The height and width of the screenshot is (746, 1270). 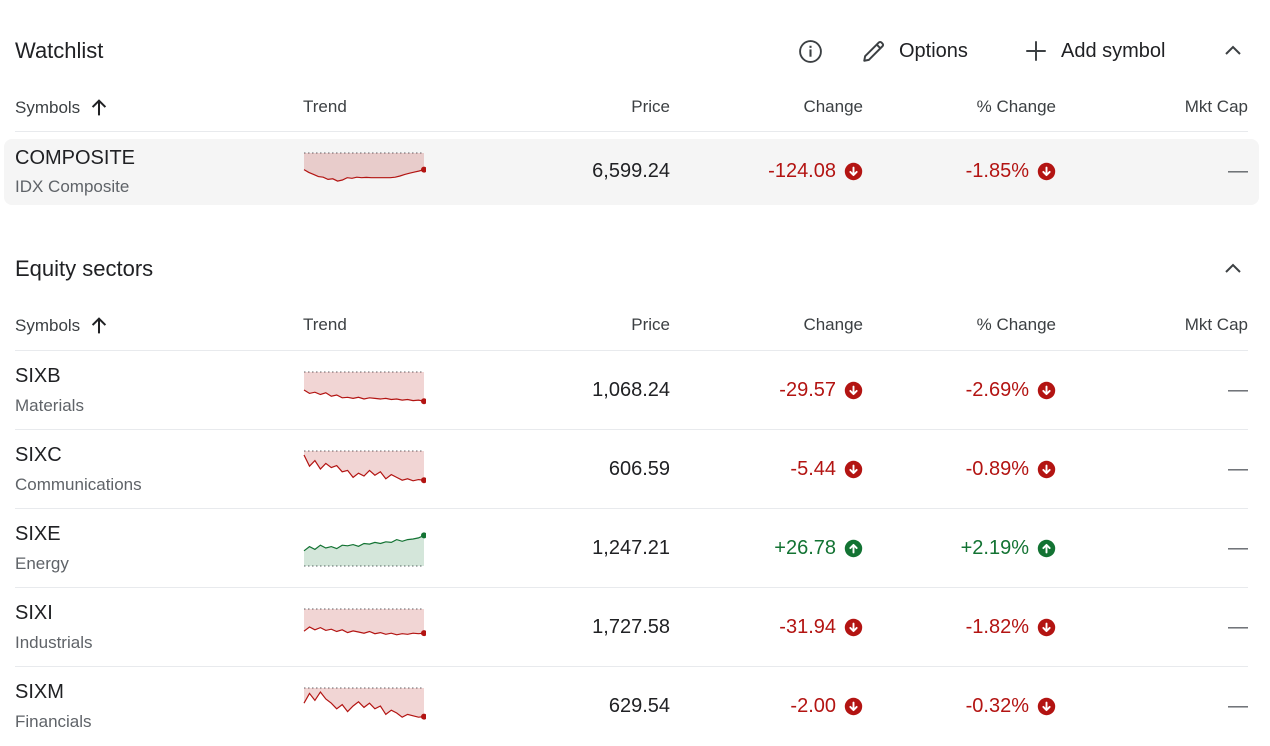 I want to click on row-change-value: -5.44, so click(x=813, y=469).